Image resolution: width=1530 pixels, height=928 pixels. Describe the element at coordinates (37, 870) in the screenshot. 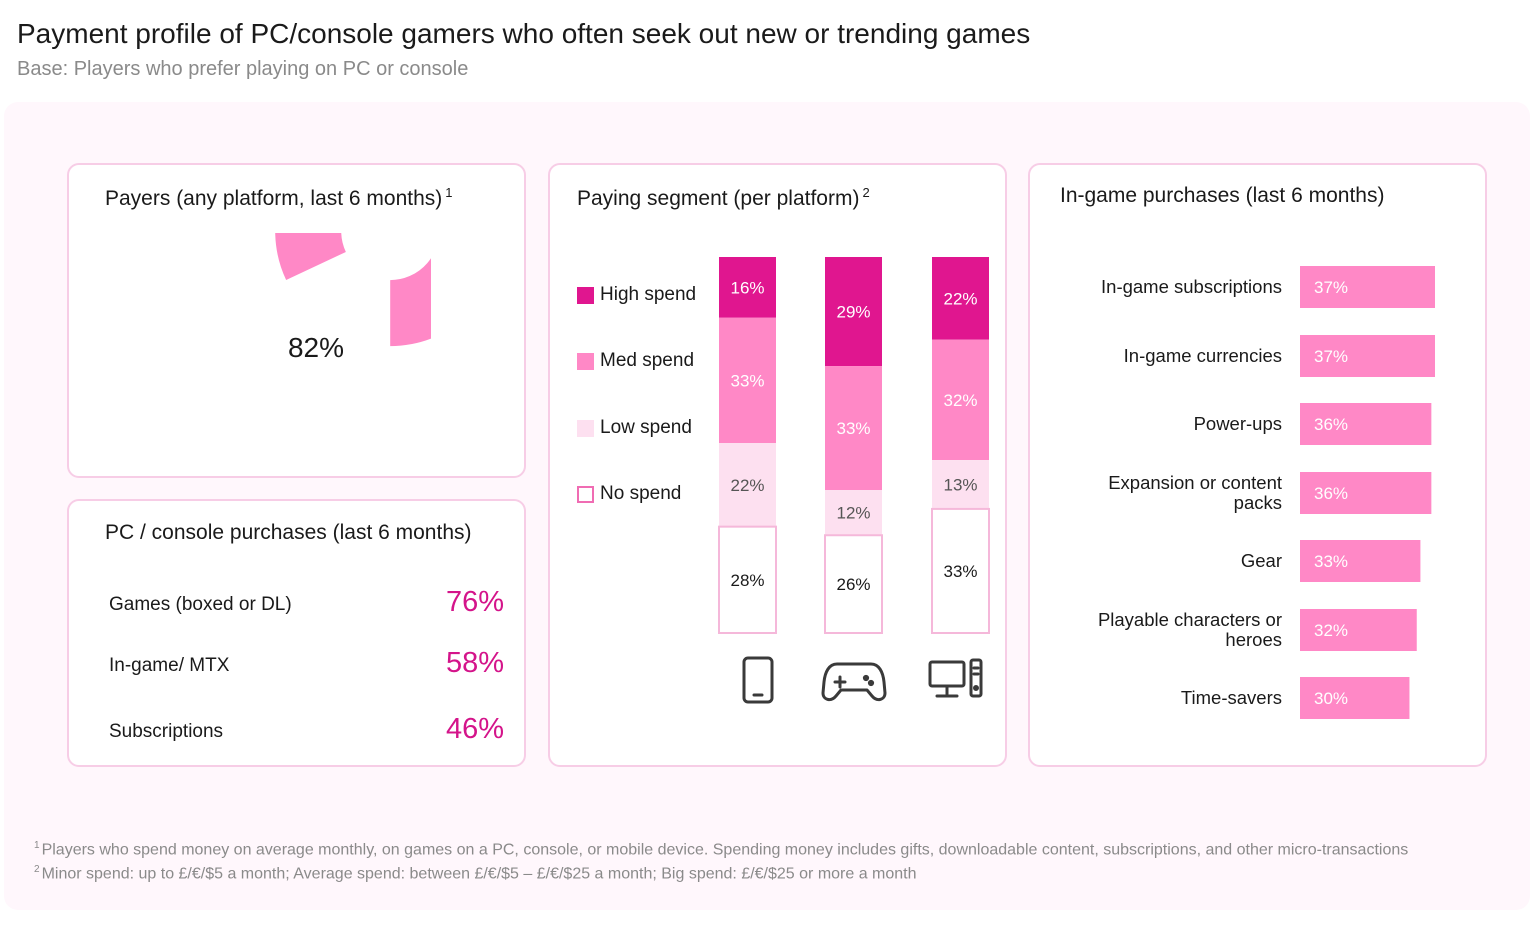

I see `footnote-2-mark: 2` at that location.